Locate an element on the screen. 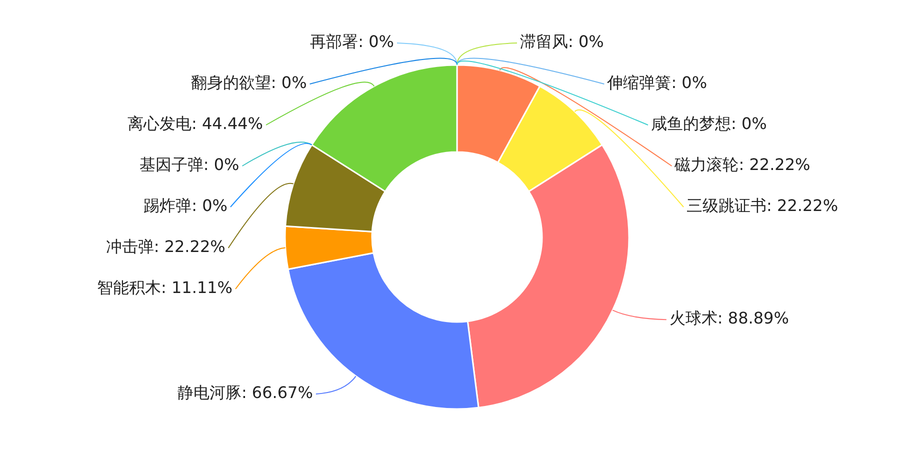 Image resolution: width=921 pixels, height=459 pixels. slice-label: 智能积木 is located at coordinates (129, 288).